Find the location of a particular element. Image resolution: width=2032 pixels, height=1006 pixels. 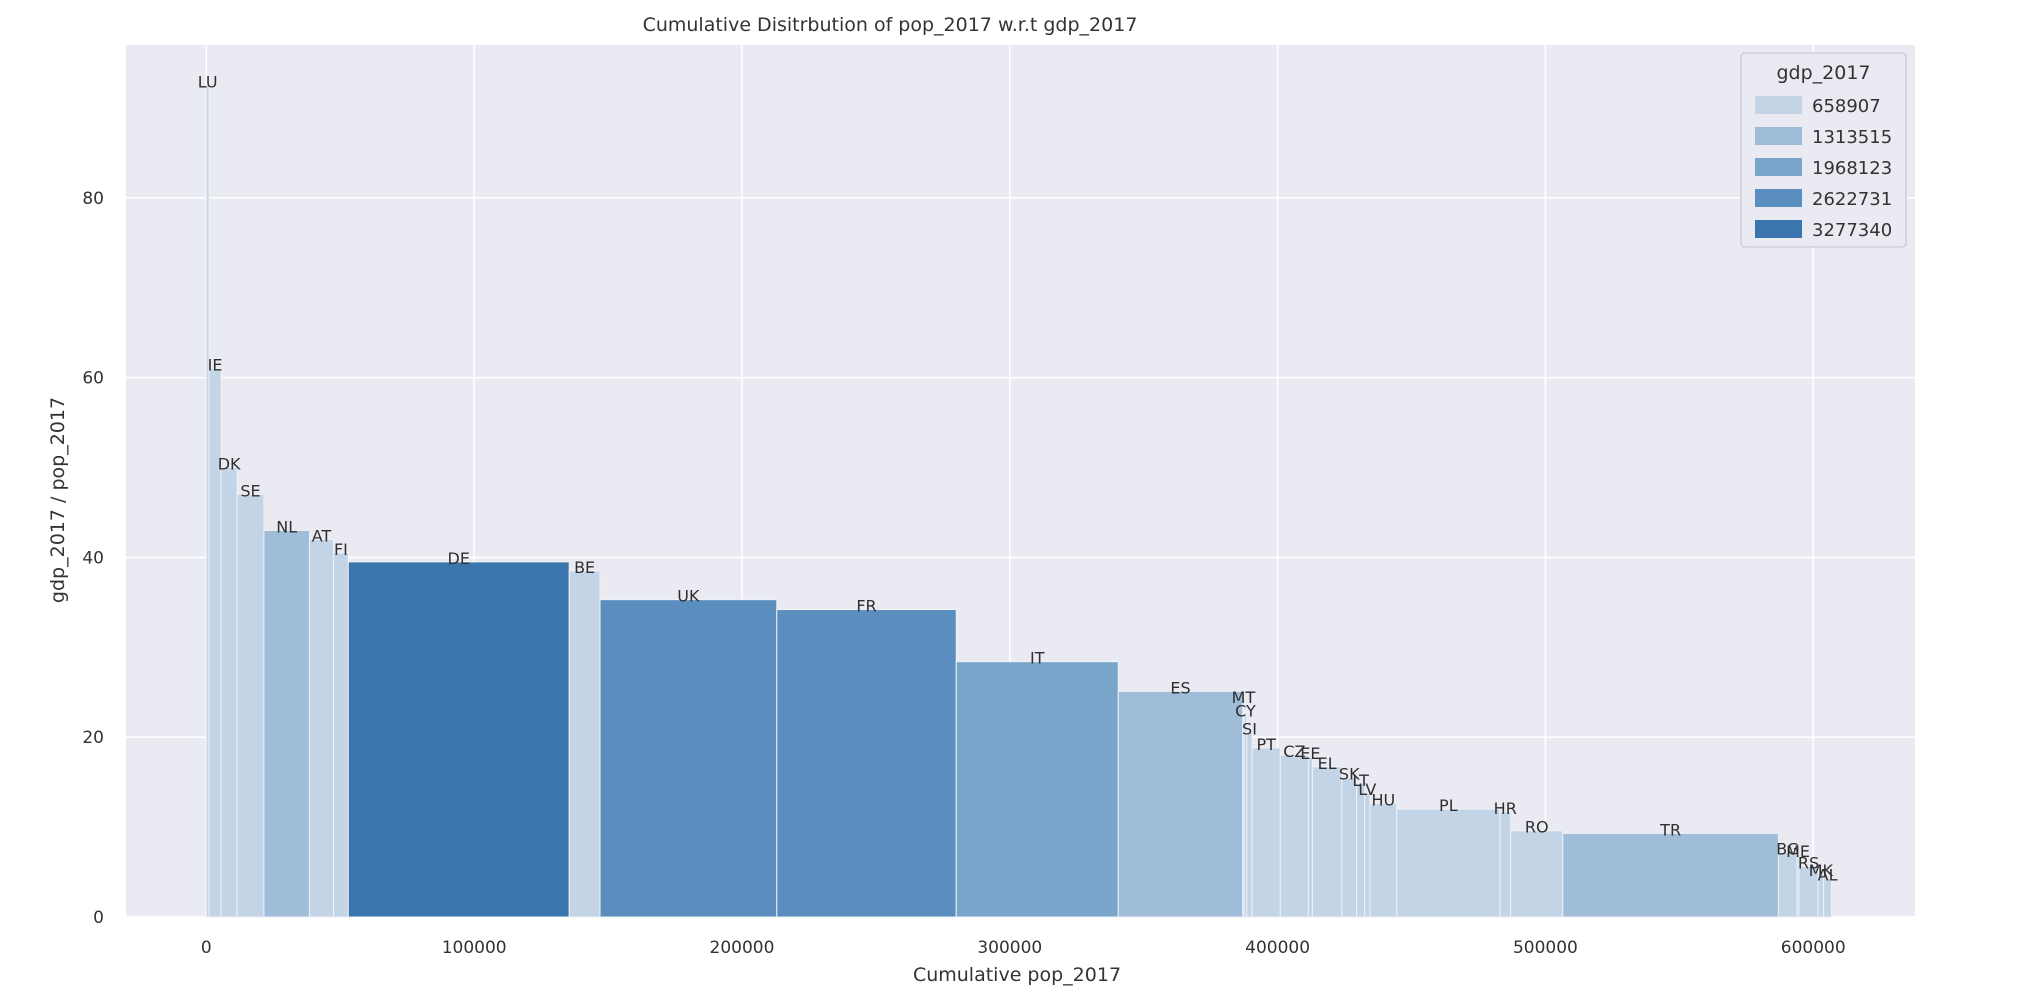

bar-label-it: IT is located at coordinates (1037, 658).